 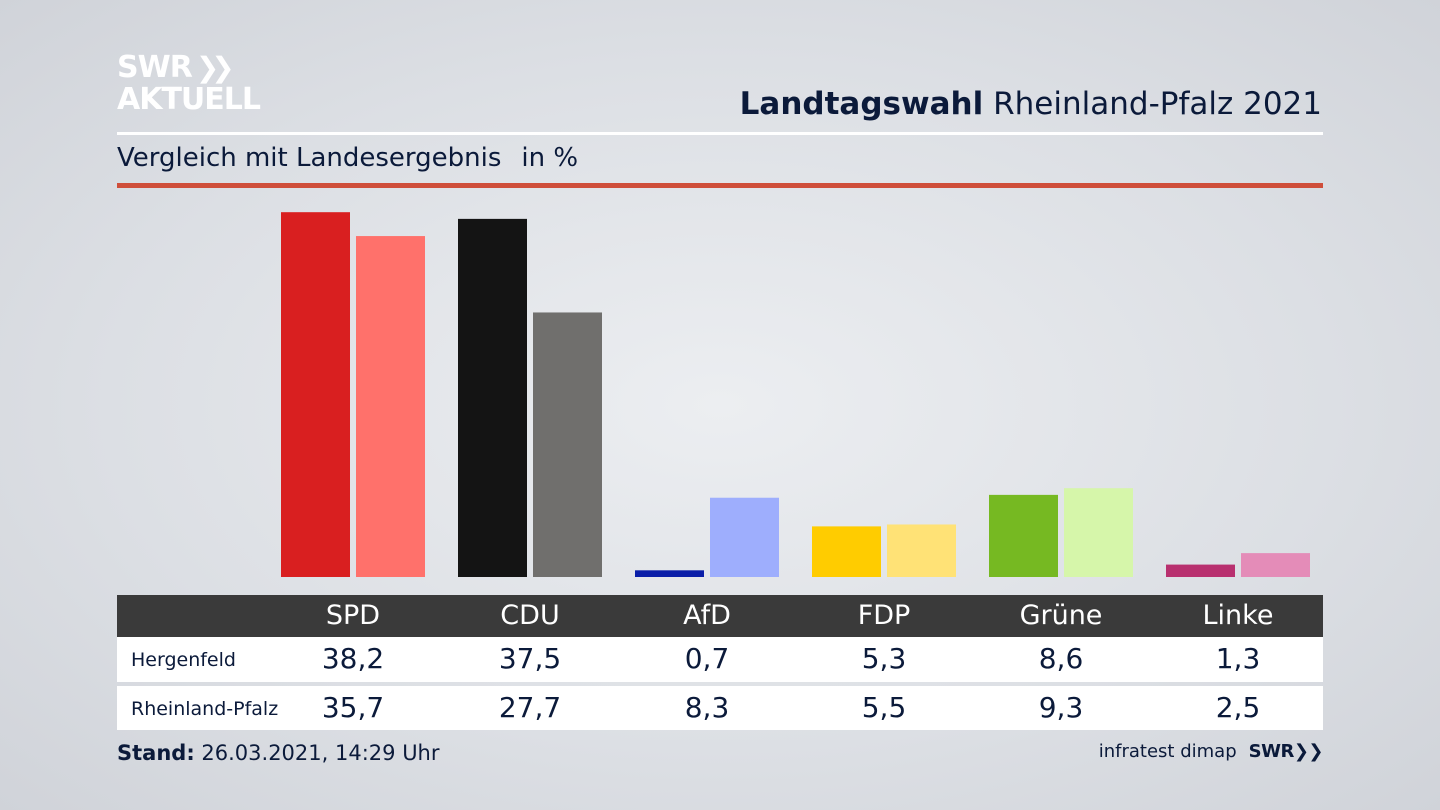 What do you see at coordinates (353, 615) in the screenshot?
I see `column-header-spd: SPD` at bounding box center [353, 615].